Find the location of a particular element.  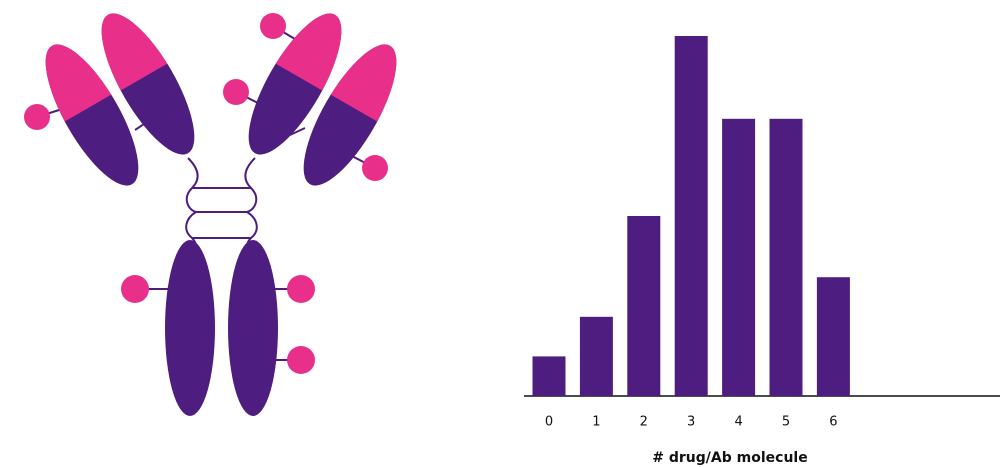

x-tick-label: 2 is located at coordinates (644, 422).